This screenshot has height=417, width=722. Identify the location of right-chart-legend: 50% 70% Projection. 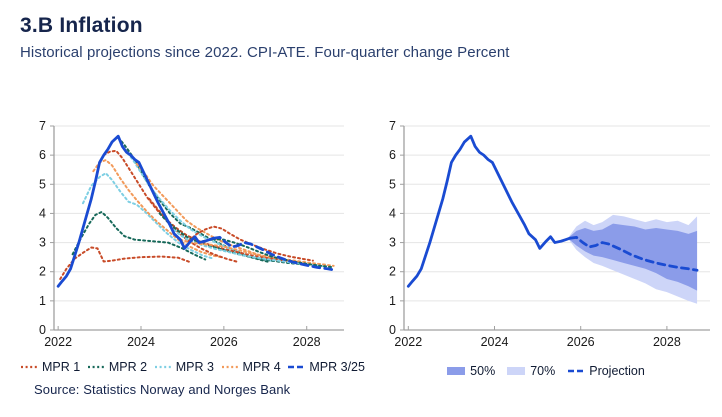
(546, 371).